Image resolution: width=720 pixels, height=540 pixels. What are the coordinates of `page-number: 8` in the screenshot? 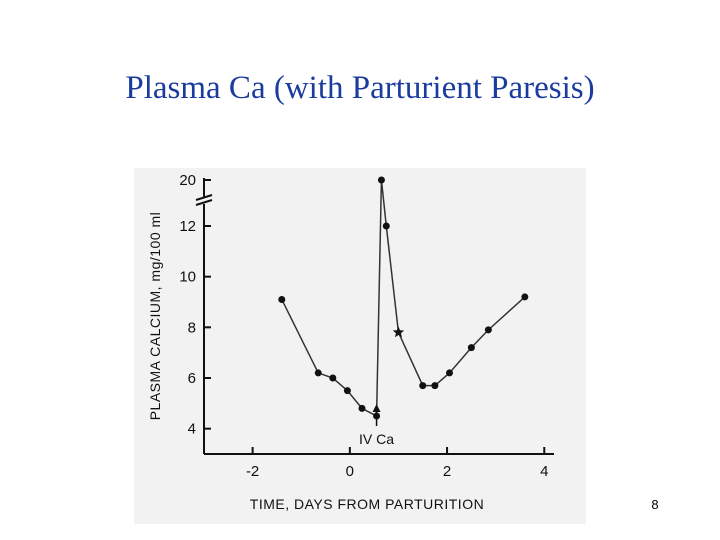 It's located at (655, 504).